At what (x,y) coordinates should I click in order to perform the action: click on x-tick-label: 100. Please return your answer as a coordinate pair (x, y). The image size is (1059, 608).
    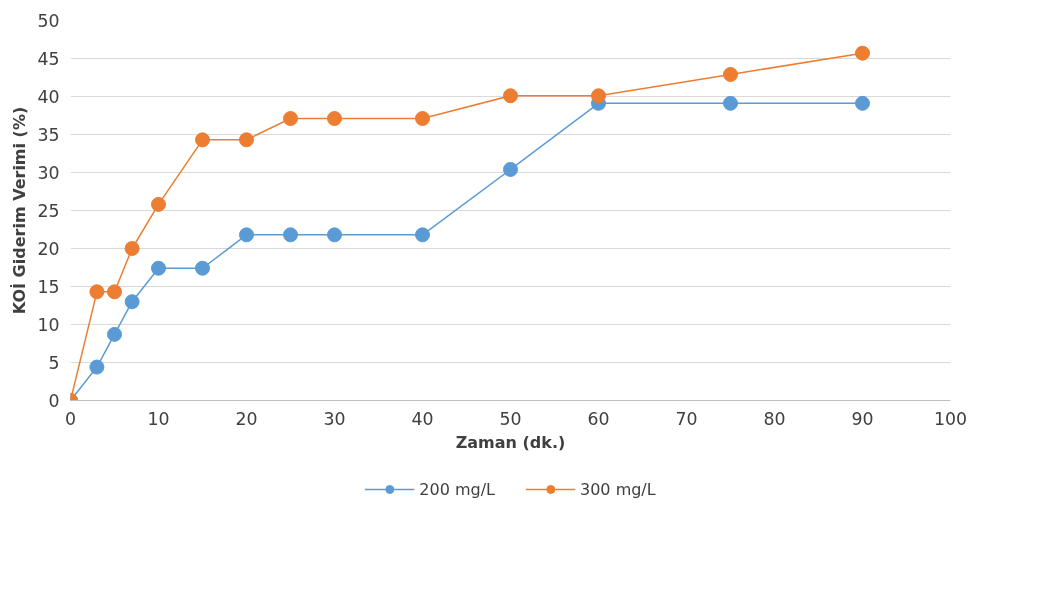
    Looking at the image, I should click on (950, 418).